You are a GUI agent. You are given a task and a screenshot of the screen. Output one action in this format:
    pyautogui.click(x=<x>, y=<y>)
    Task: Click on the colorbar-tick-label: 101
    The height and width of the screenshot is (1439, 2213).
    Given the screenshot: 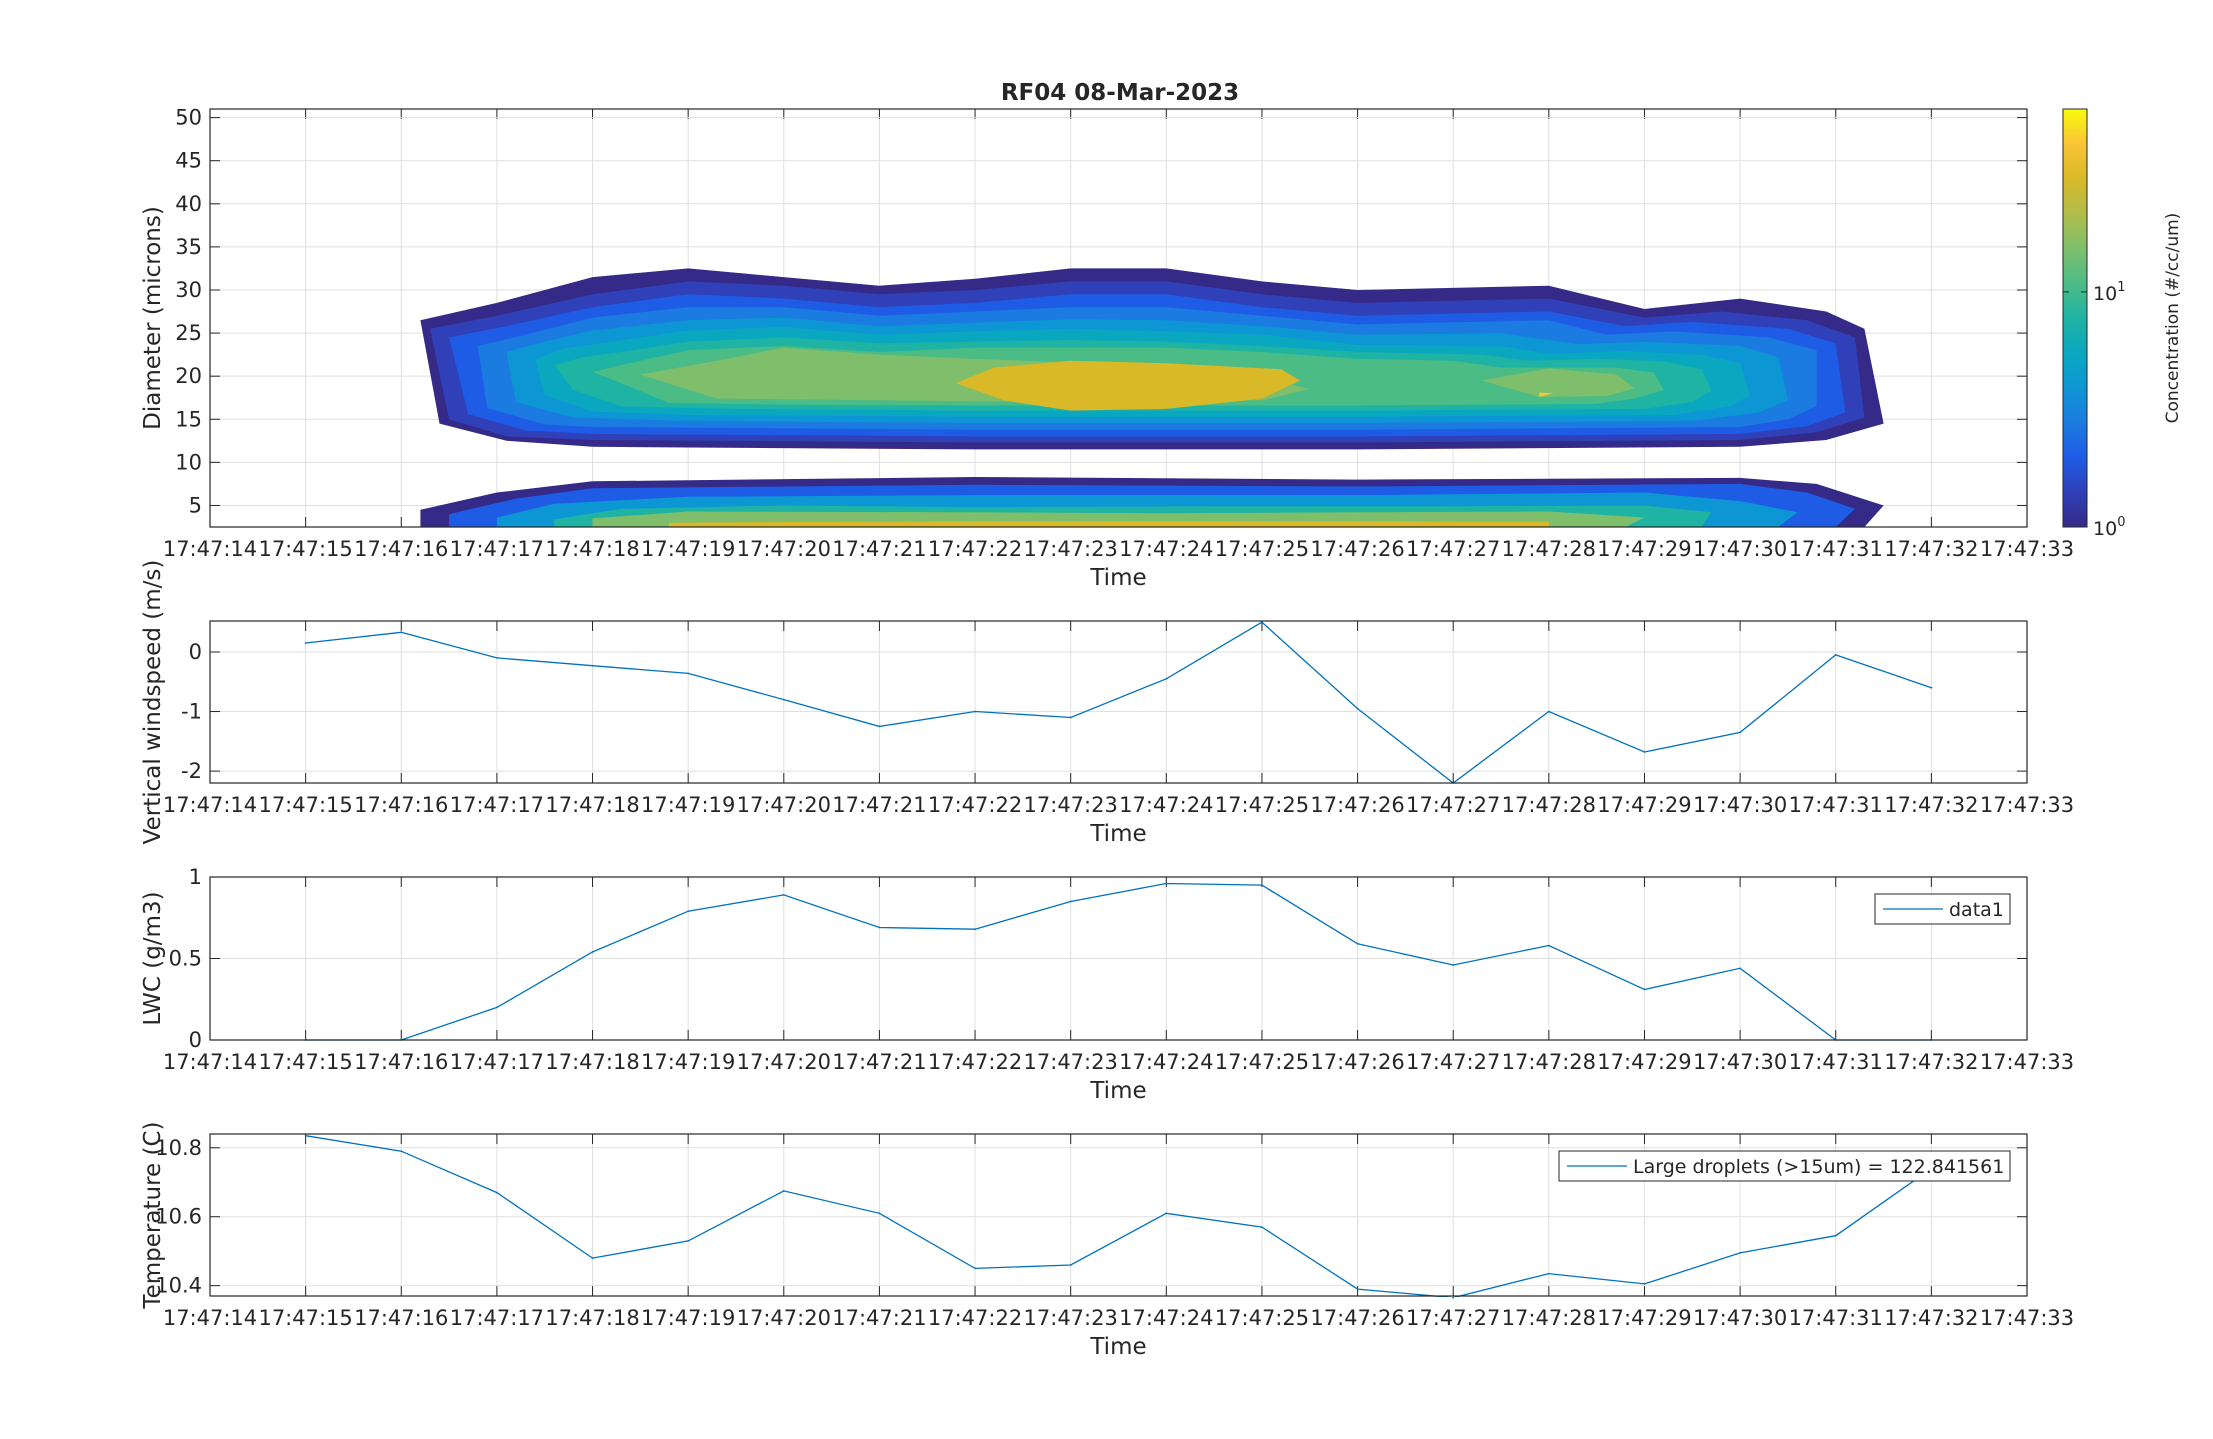 What is the action you would take?
    pyautogui.click(x=2109, y=292)
    